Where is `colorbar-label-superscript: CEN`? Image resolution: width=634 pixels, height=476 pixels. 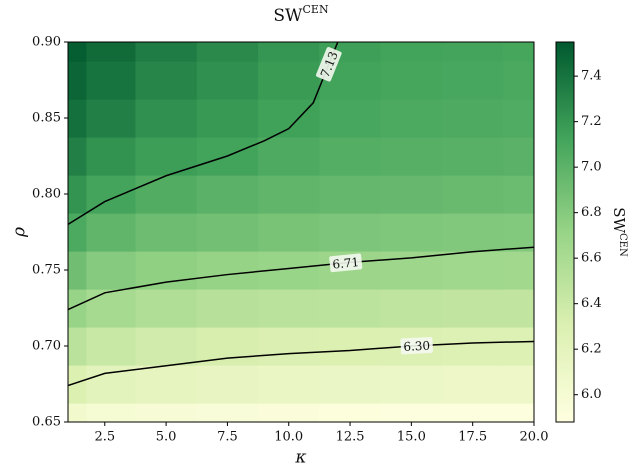
colorbar-label-superscript: CEN is located at coordinates (623, 245).